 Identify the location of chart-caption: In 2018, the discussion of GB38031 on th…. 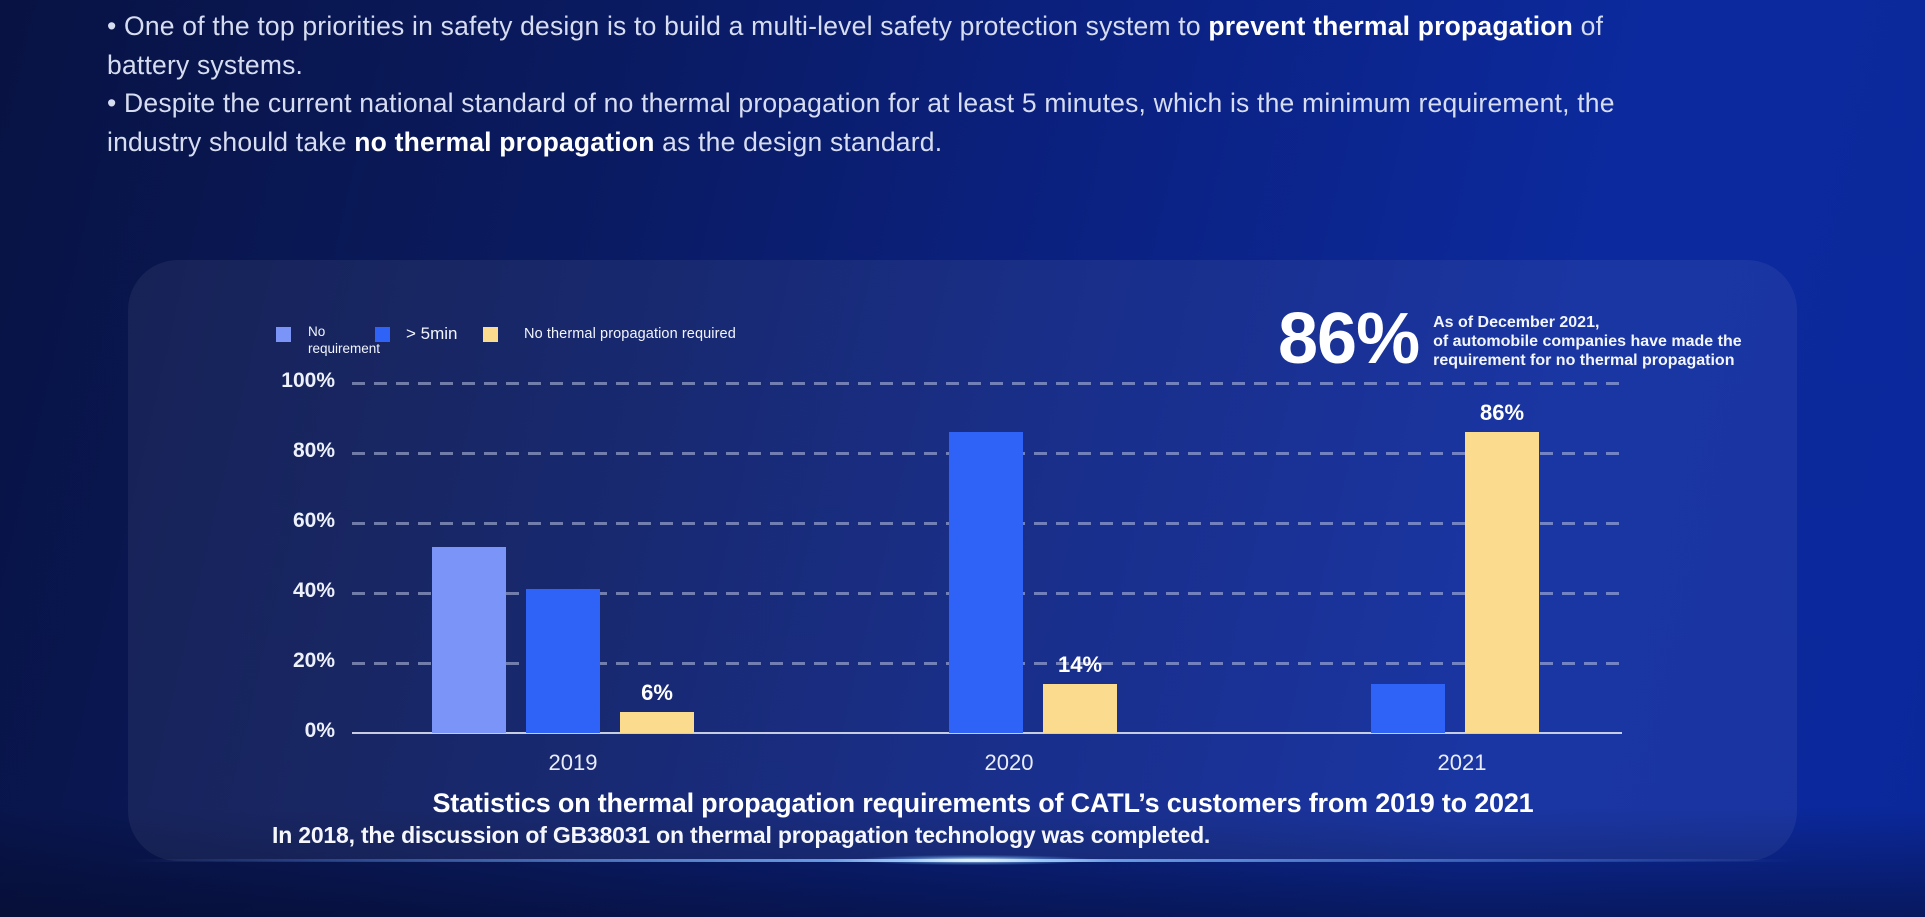
(741, 835).